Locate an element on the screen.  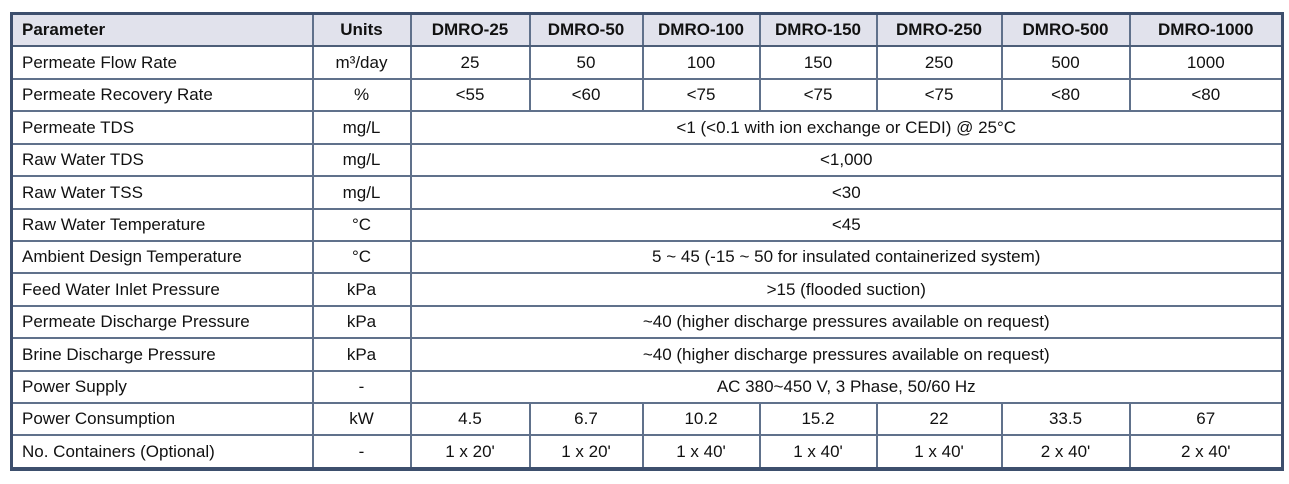
param-cell: Power Supply is located at coordinates (162, 386).